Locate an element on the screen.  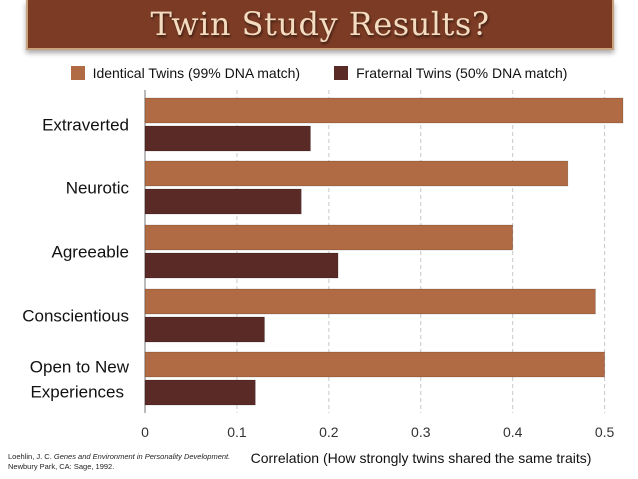
title-banner: Twin Study Results? is located at coordinates (320, 25).